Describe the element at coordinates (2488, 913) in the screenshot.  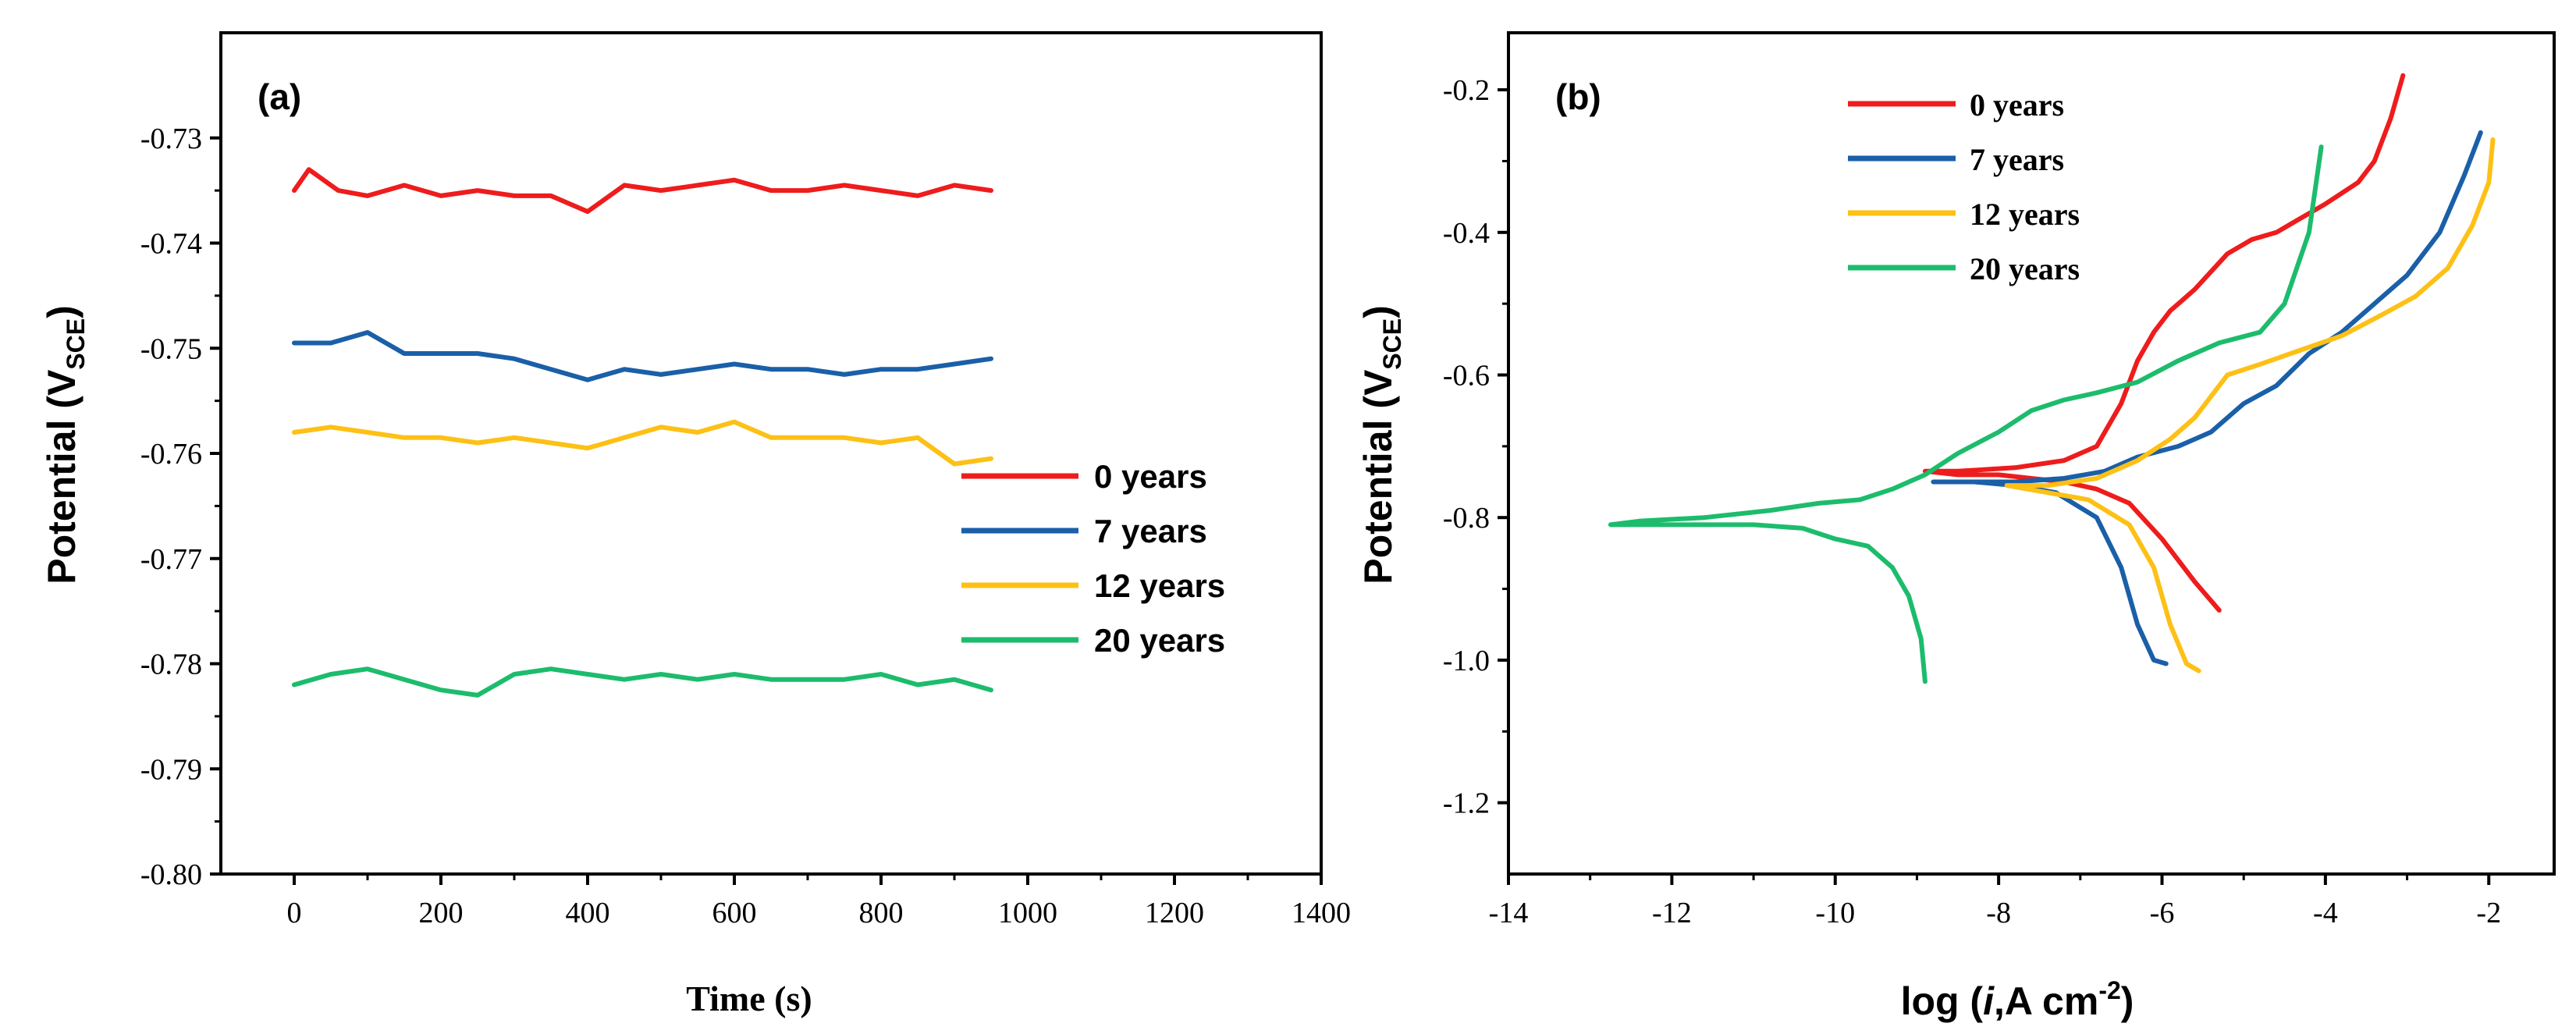
I see `panel-b-x-tick-label: -2` at that location.